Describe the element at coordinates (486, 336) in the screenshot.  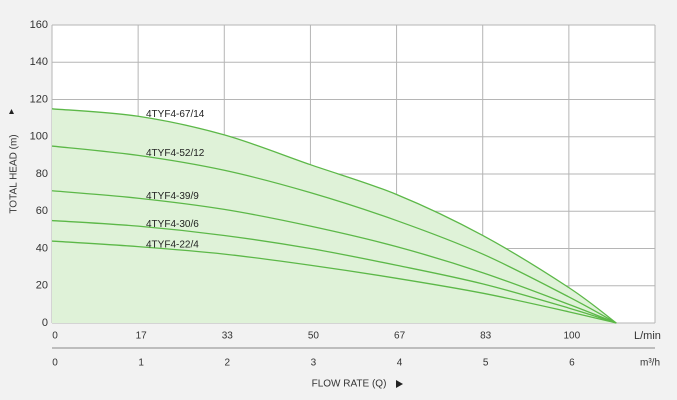
I see `x2-tick-label: 83` at that location.